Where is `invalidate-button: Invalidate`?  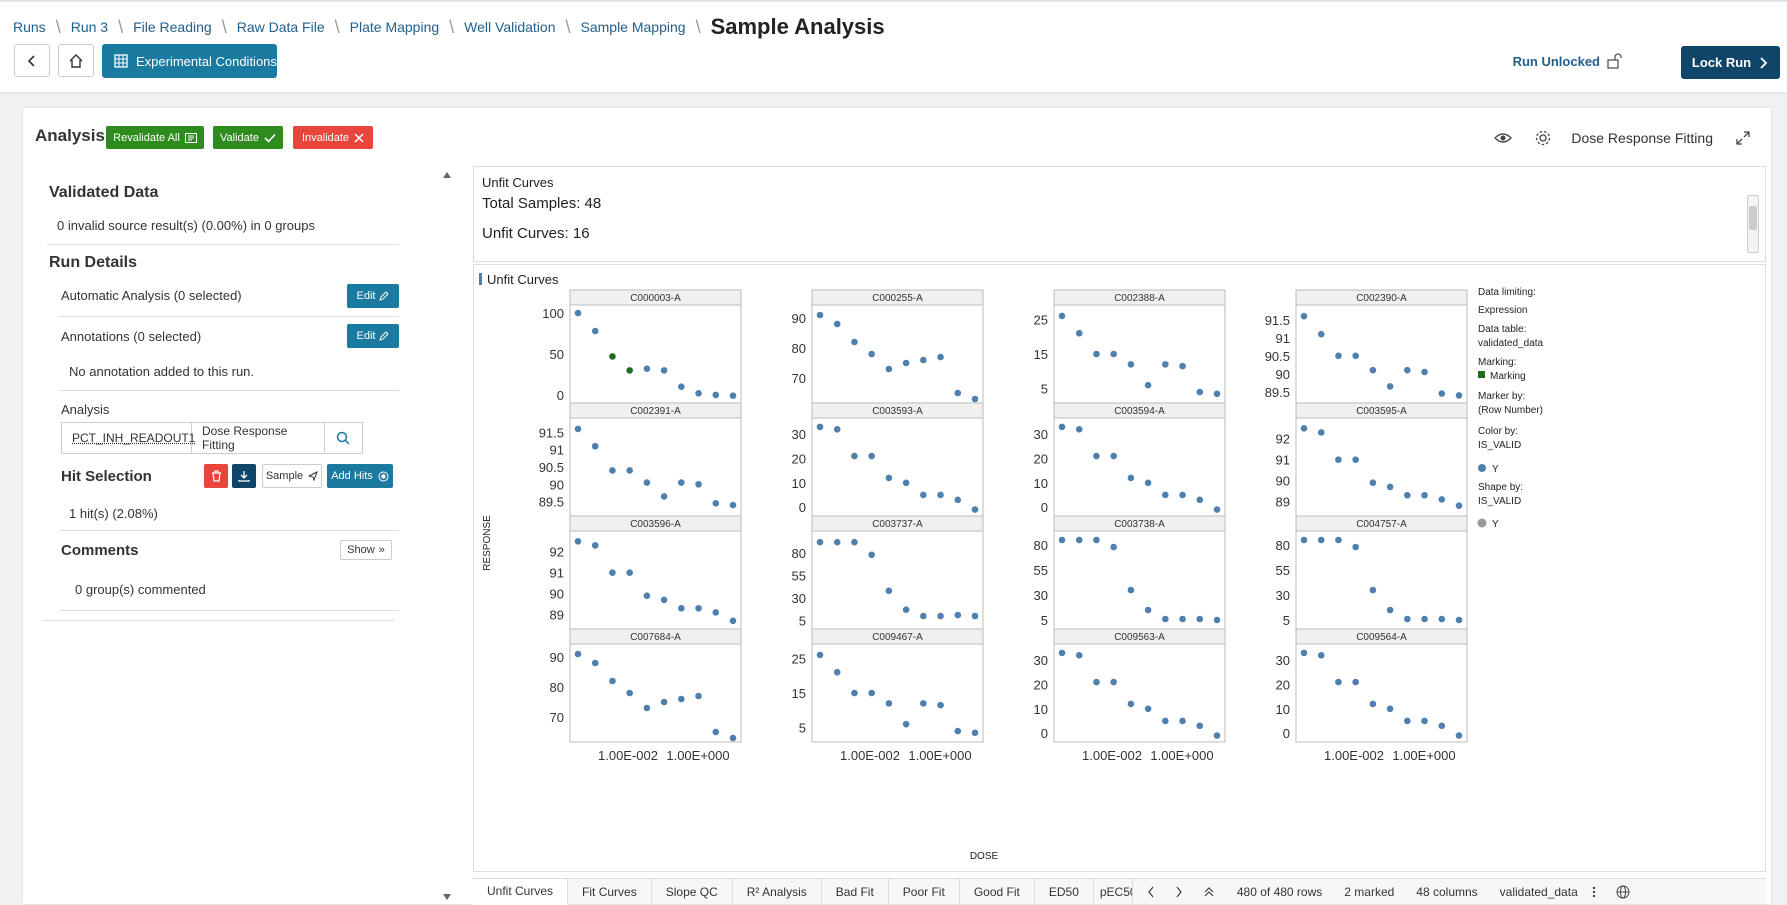 invalidate-button: Invalidate is located at coordinates (333, 137).